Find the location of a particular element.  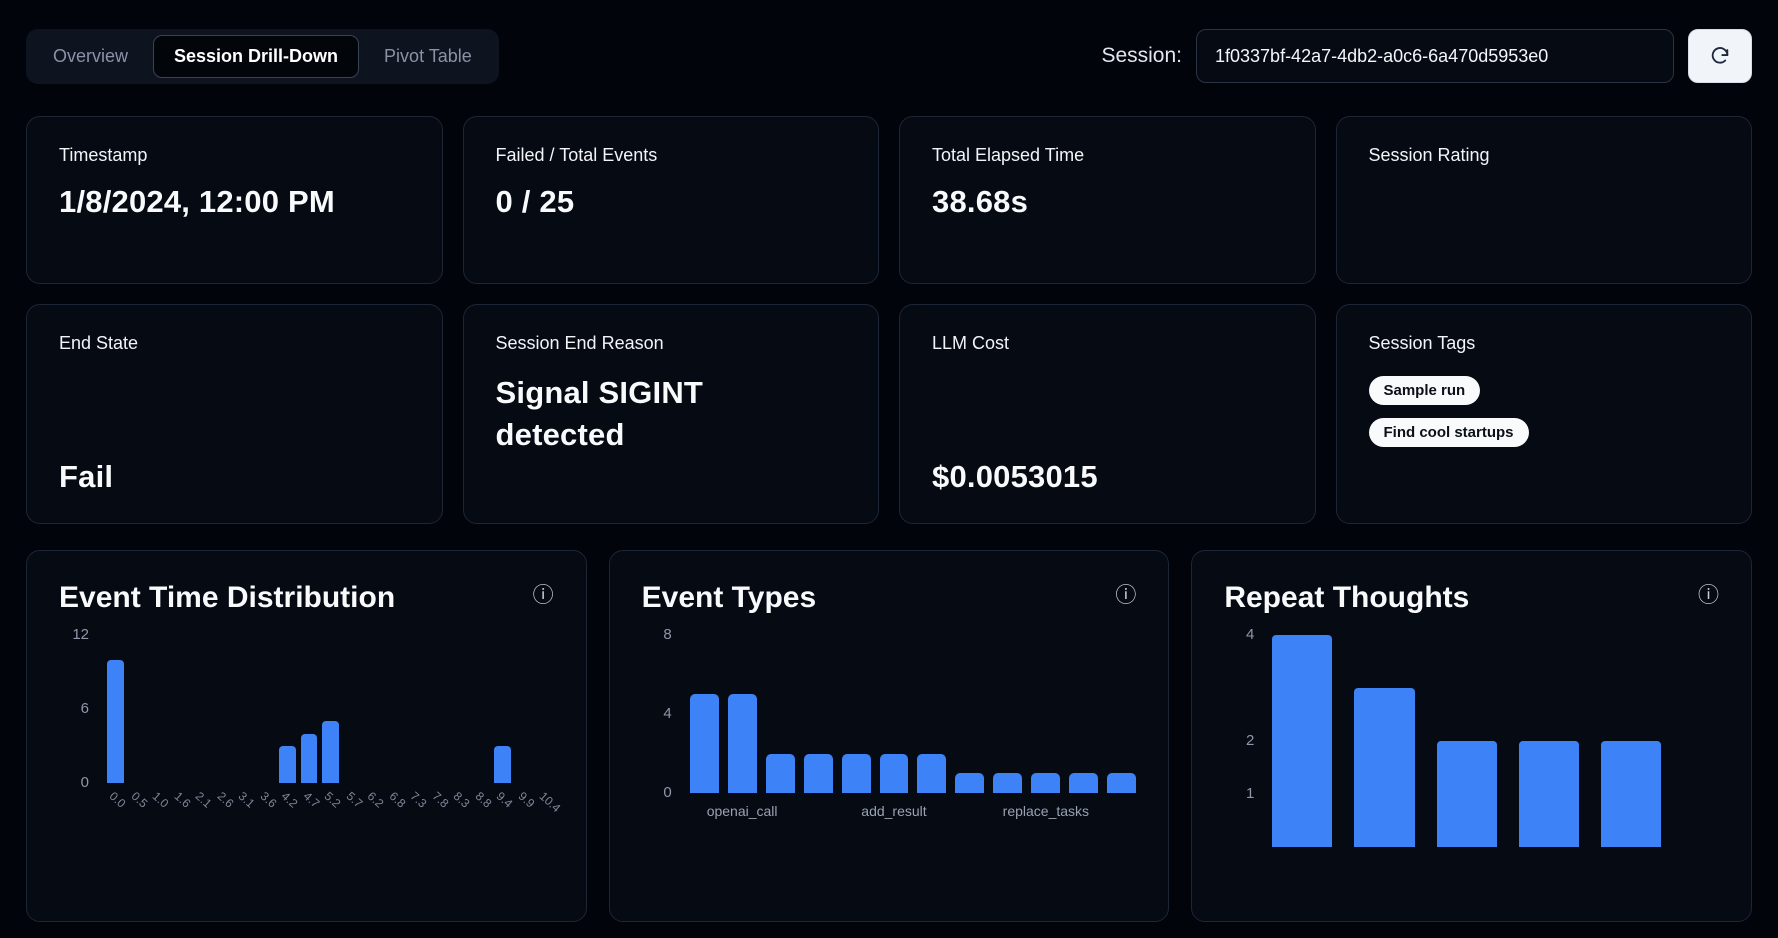

chart-title: Event Time Distribution is located at coordinates (227, 597).